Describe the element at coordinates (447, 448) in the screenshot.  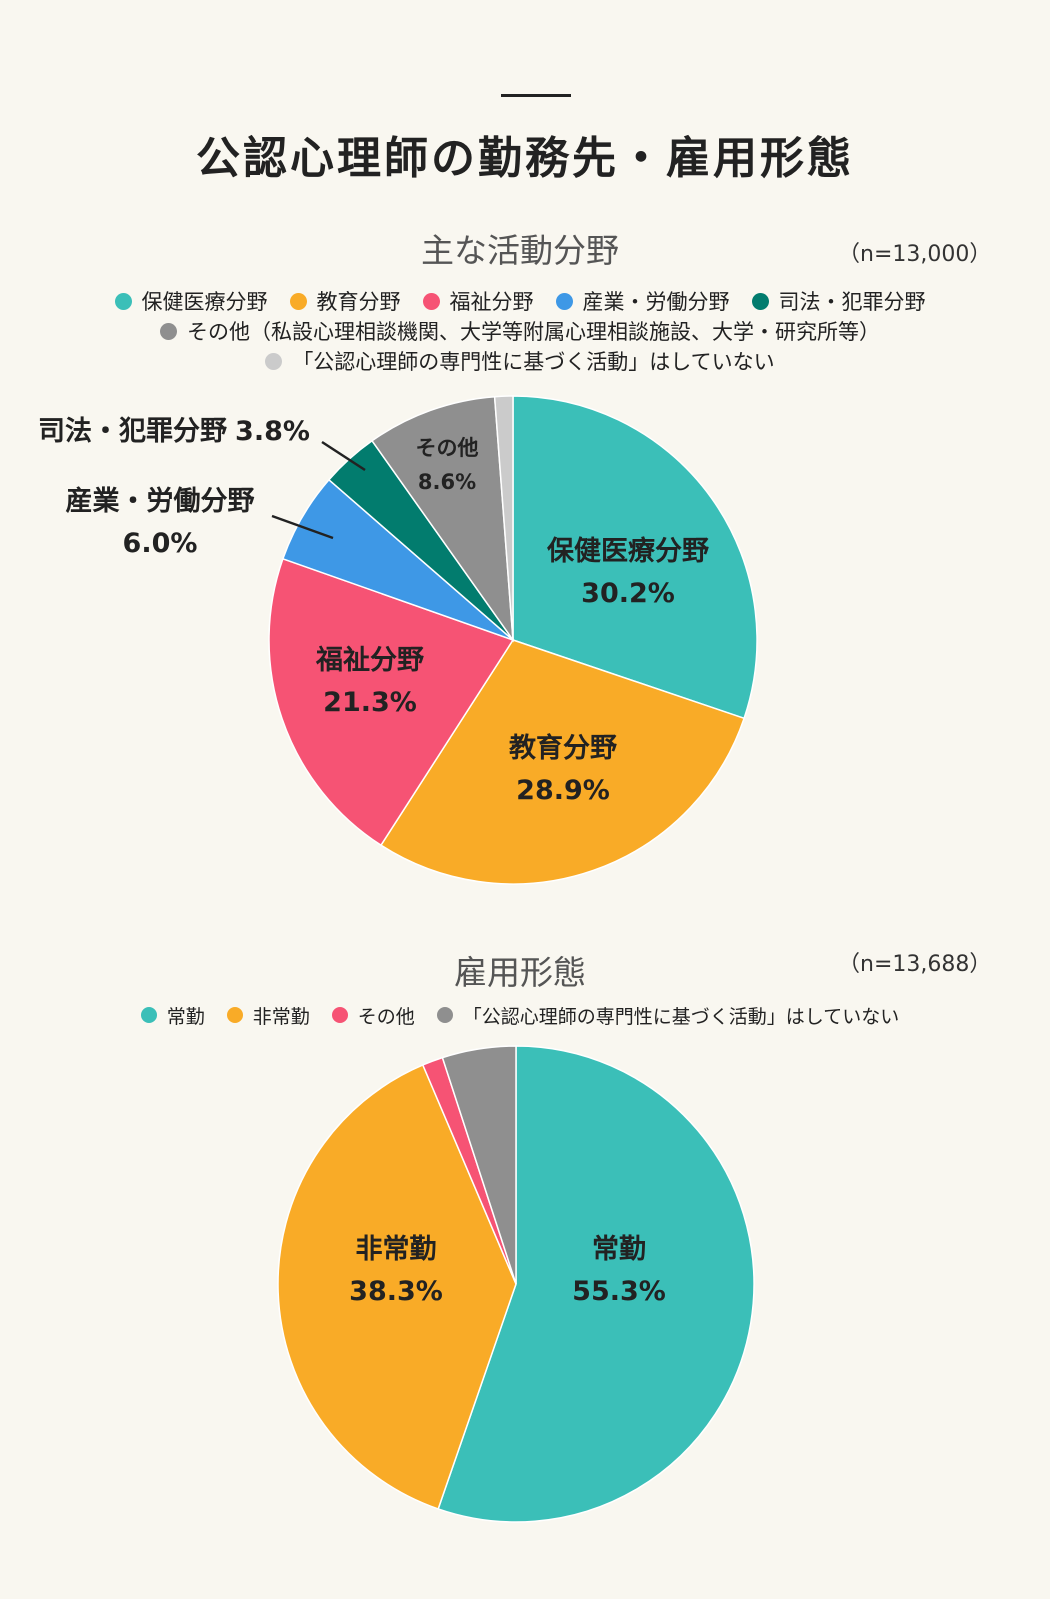
I see `slice-label-name: その他` at that location.